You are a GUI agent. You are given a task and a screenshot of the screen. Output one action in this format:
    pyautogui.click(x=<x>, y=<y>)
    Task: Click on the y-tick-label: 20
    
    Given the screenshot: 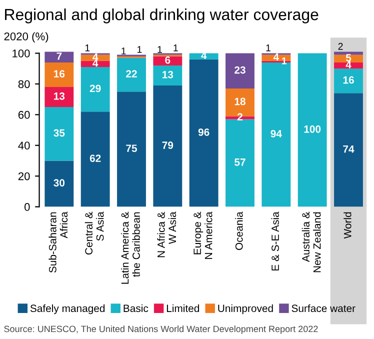 What is the action you would take?
    pyautogui.click(x=24, y=176)
    